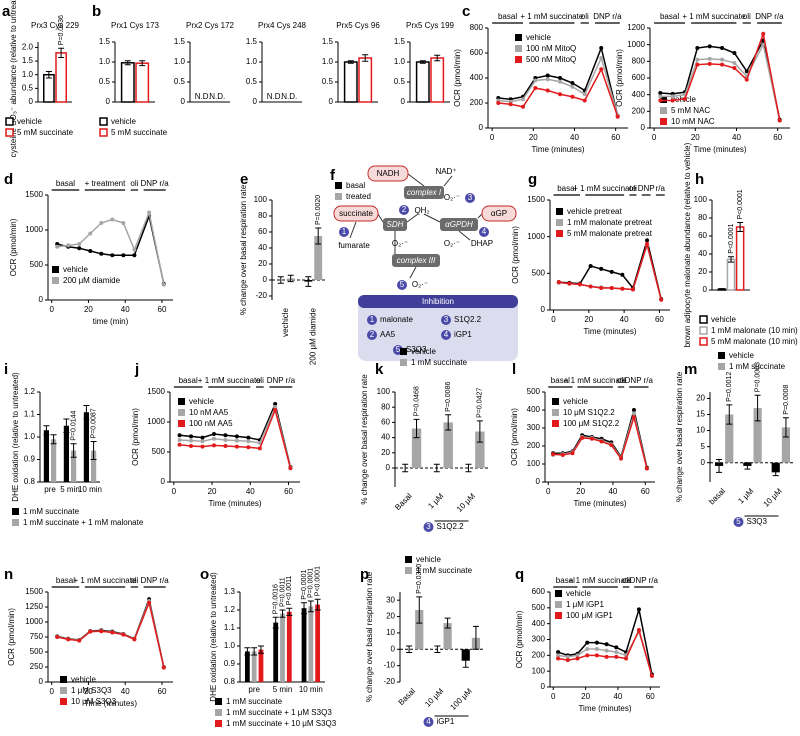  I want to click on x-tick-label: 200 μM diamide, so click(312, 336).